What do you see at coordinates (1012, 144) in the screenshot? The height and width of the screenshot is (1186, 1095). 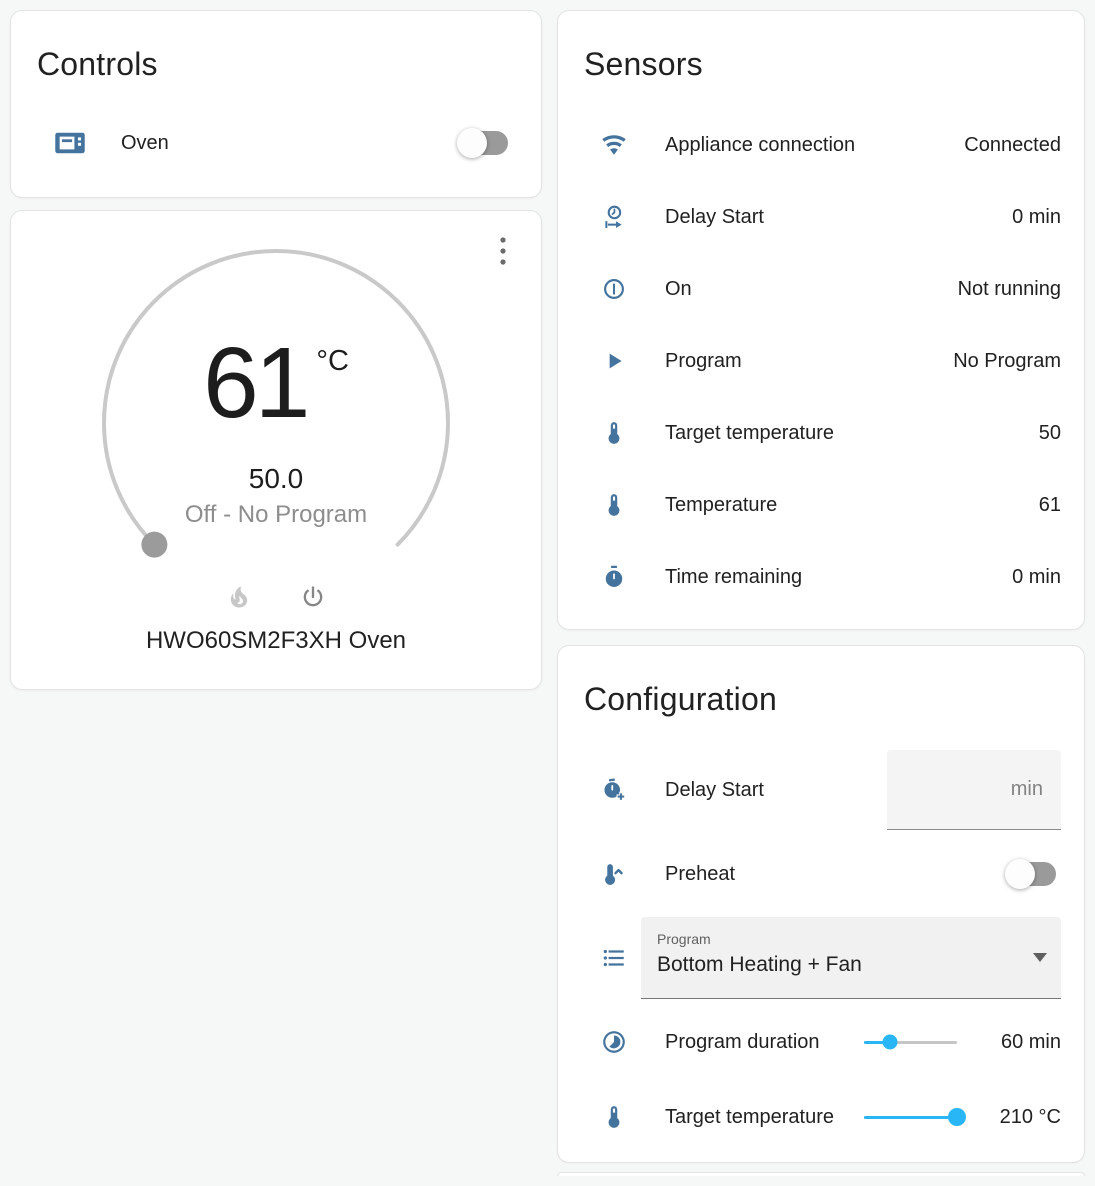 I see `sensor-value: Connected` at bounding box center [1012, 144].